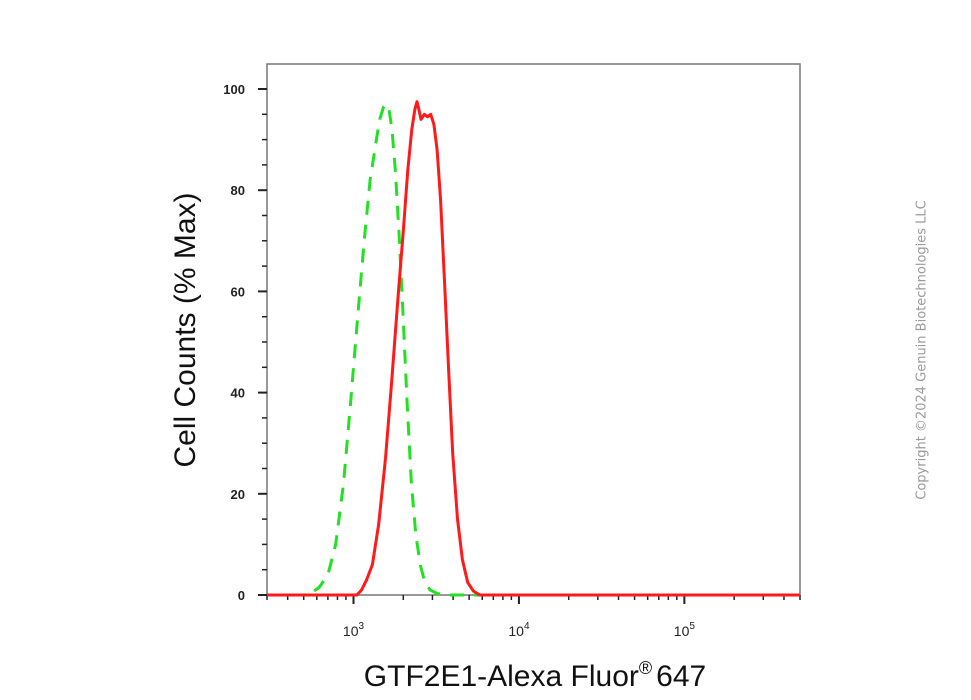 The width and height of the screenshot is (971, 700). Describe the element at coordinates (185, 329) in the screenshot. I see `y-axis-label: Cell Counts (% Max)` at that location.